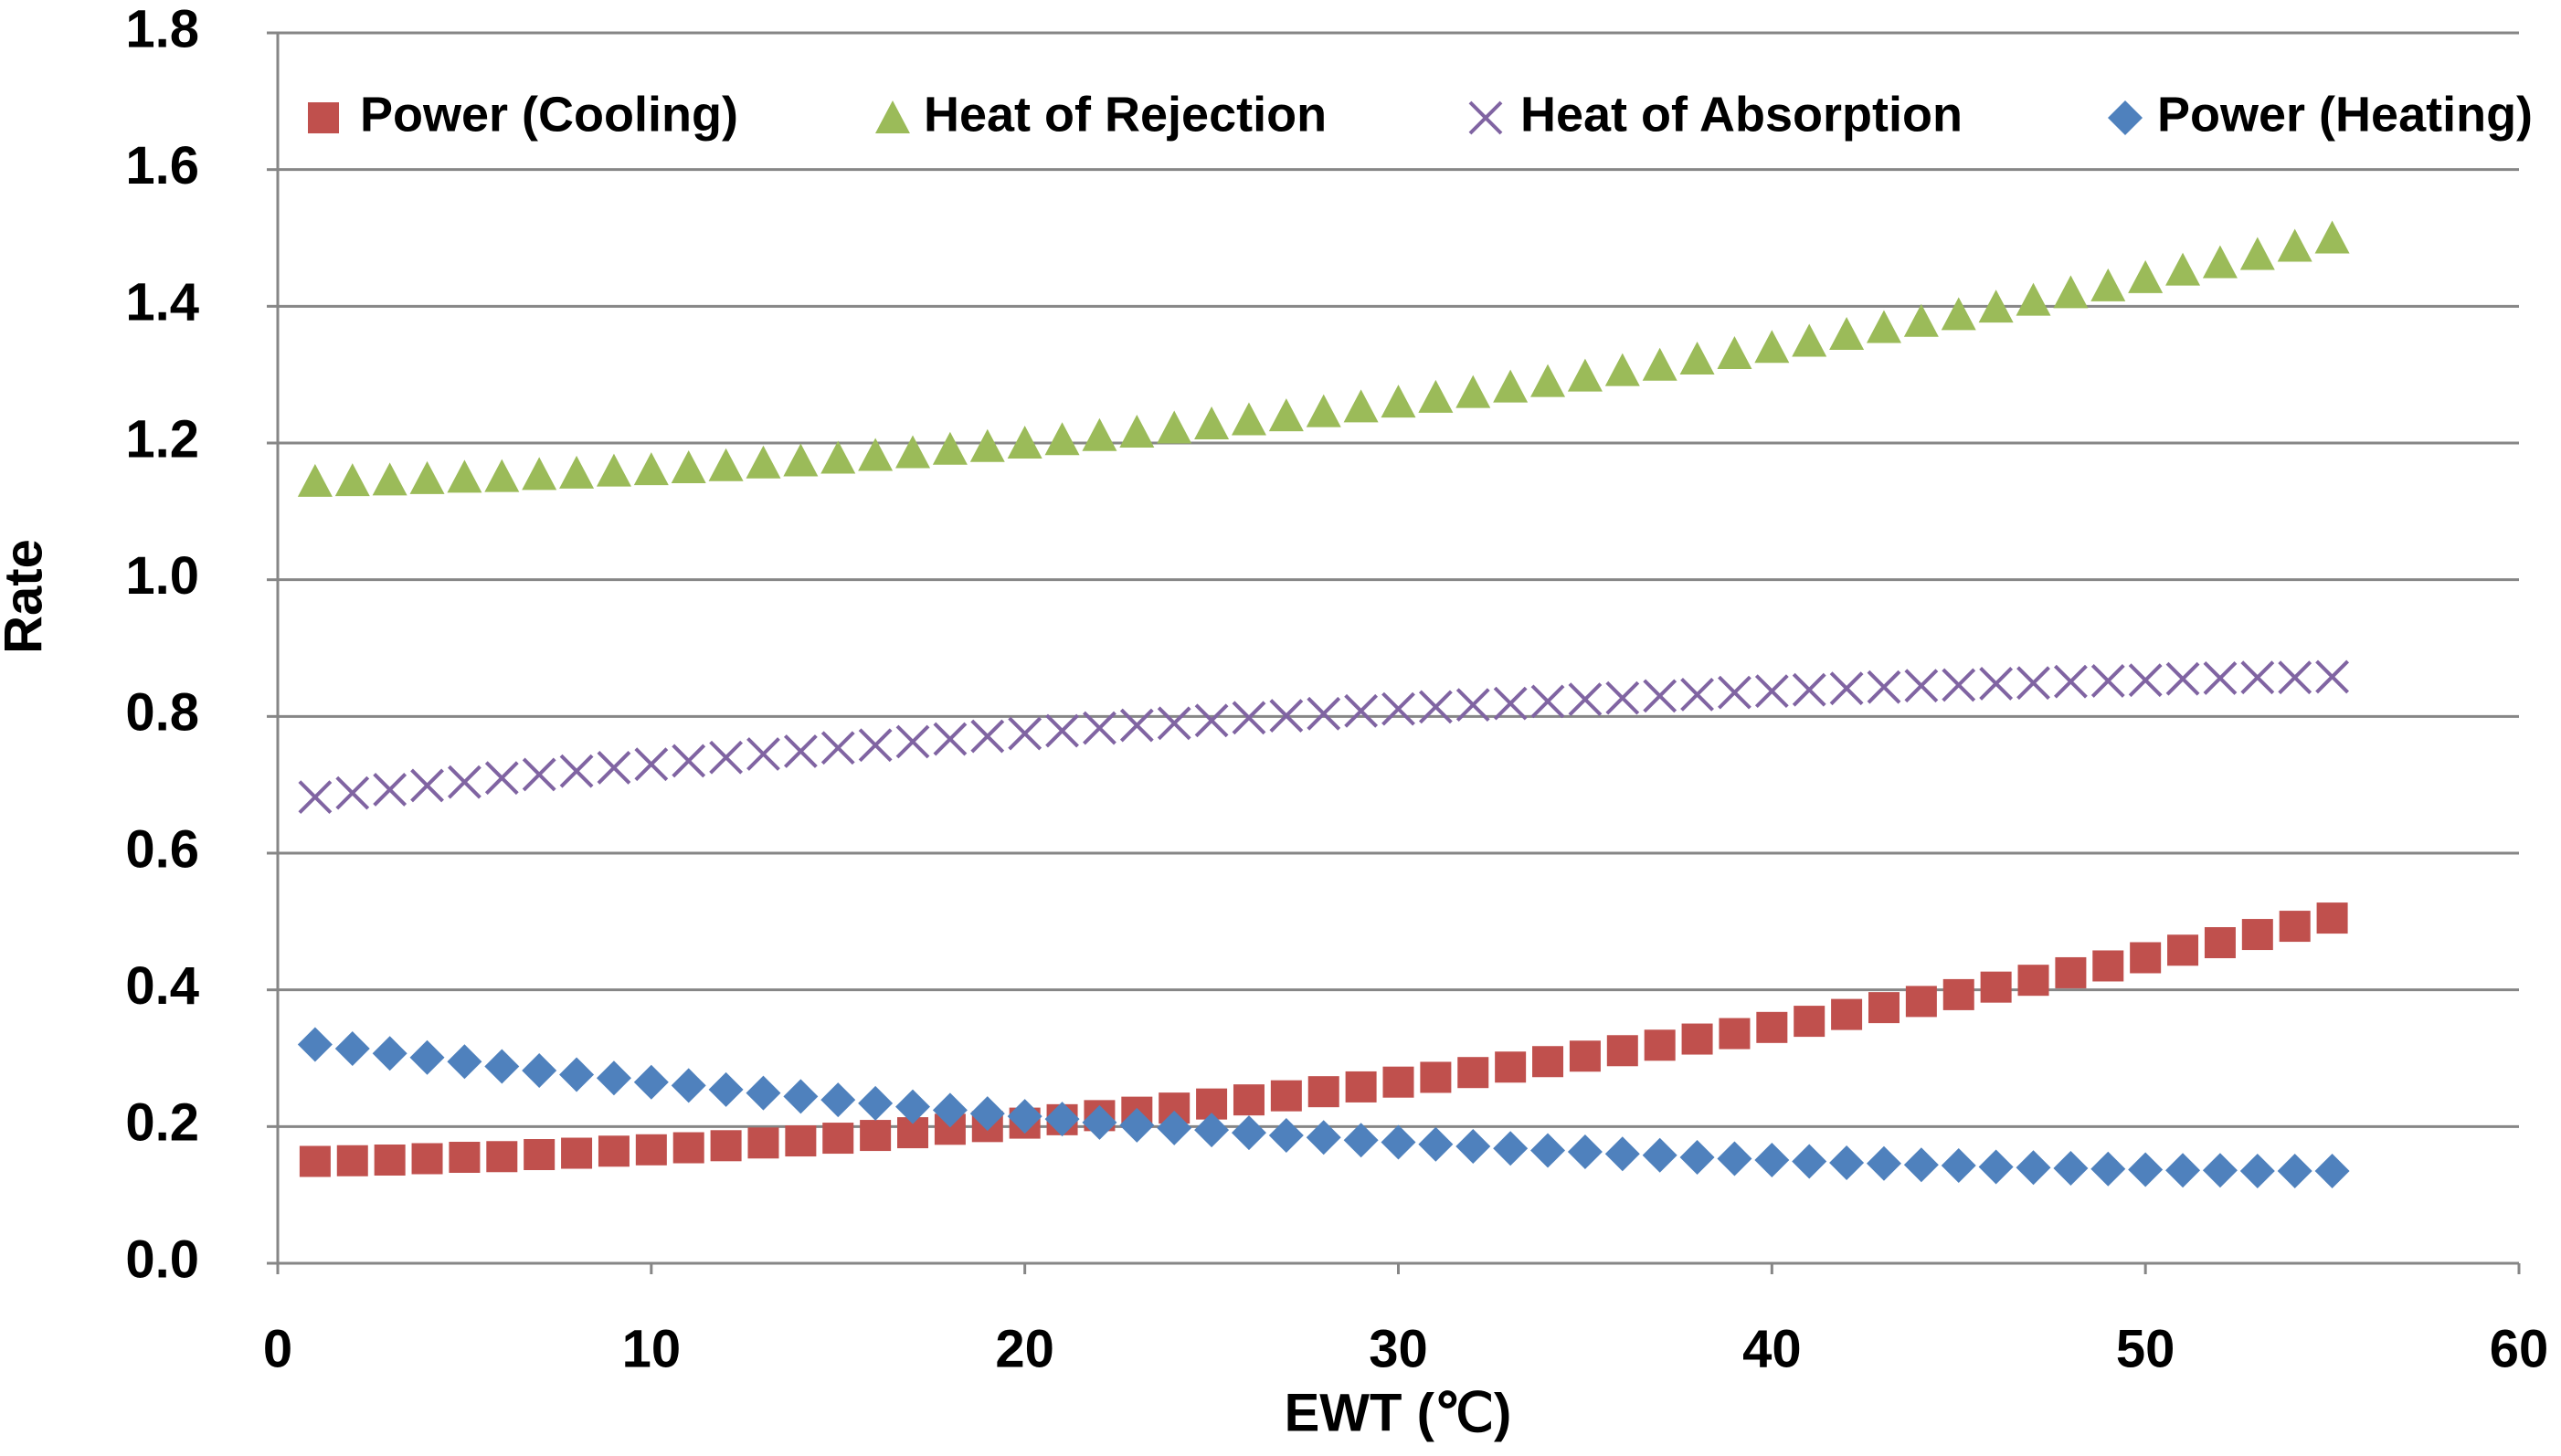 Image resolution: width=2561 pixels, height=1456 pixels. I want to click on x-tick-label: 10, so click(652, 1349).